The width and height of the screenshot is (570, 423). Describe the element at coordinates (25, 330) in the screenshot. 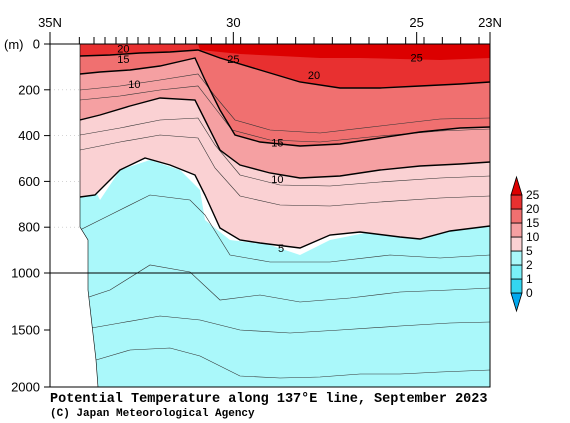

I see `y-tick-label: 1500` at that location.